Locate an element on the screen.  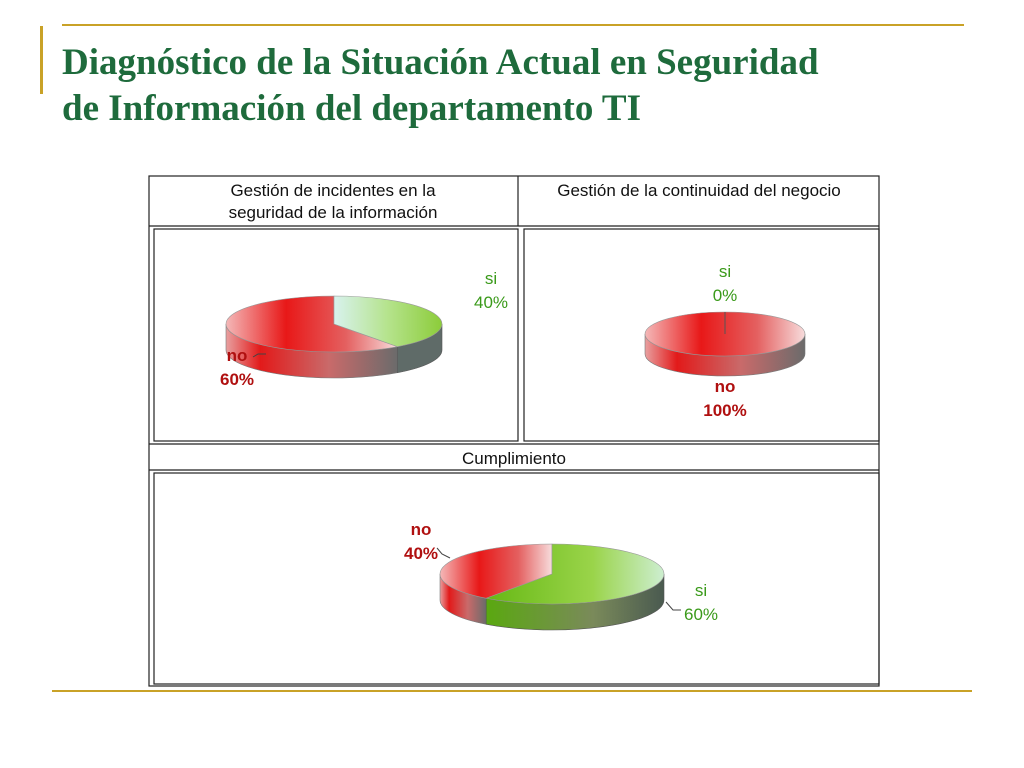
chart-3-pie is located at coordinates (552, 587).